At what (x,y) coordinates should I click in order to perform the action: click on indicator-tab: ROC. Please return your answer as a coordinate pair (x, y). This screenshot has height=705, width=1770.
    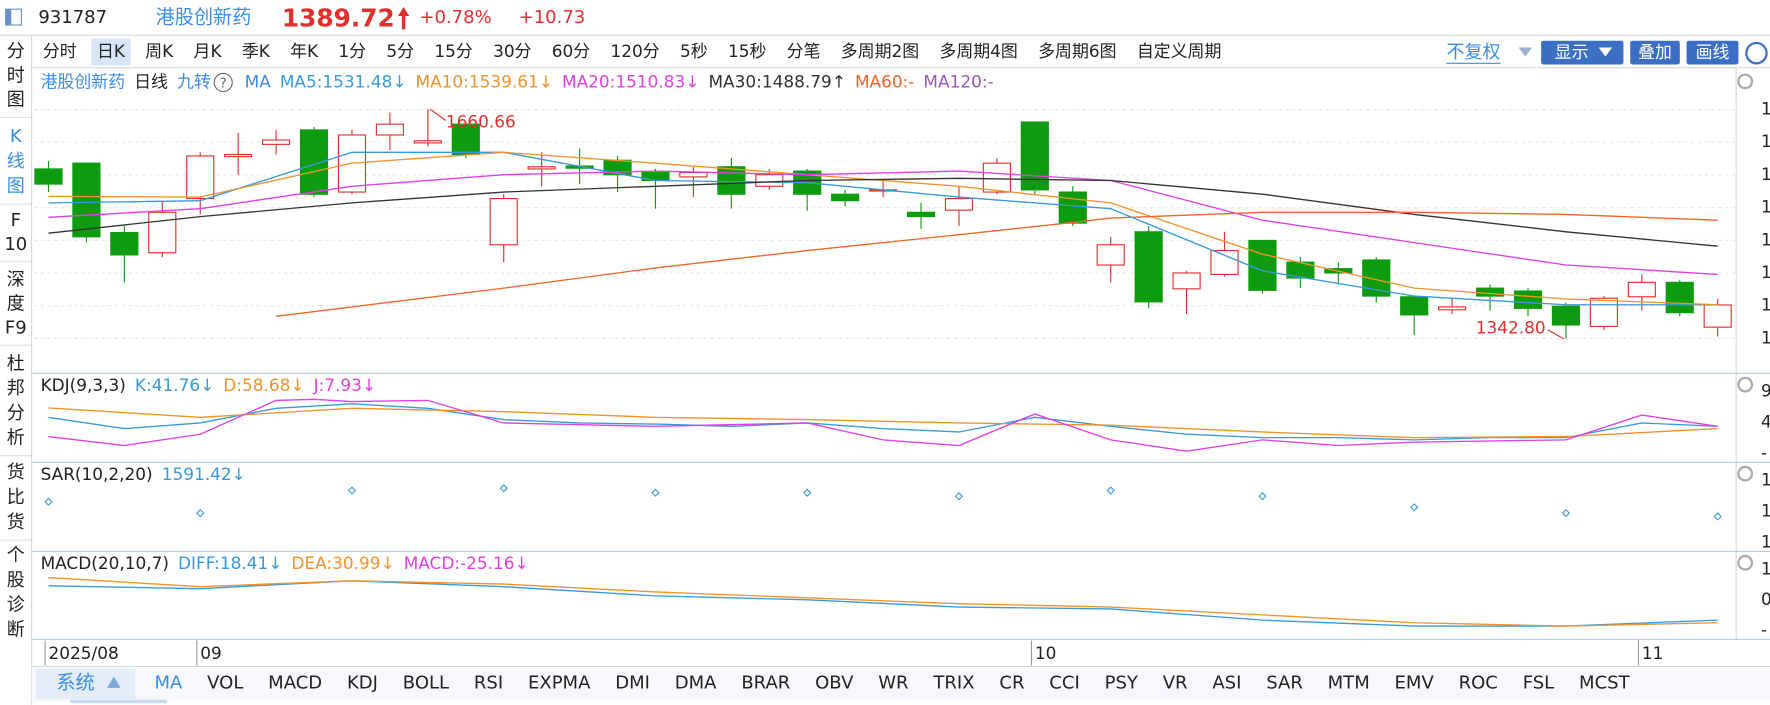
    Looking at the image, I should click on (1478, 682).